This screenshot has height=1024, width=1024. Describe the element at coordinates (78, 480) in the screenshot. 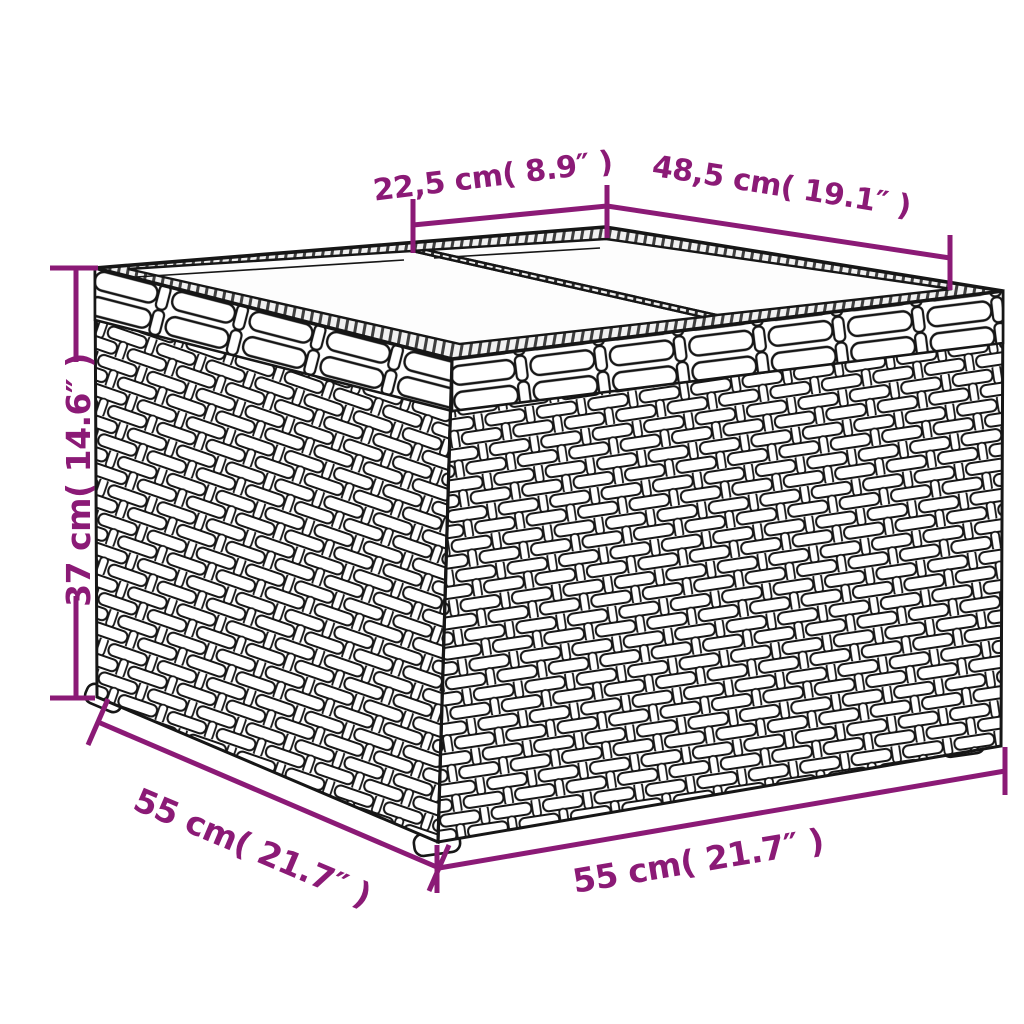

I see `dimension-label-height: 37 cm( 14.6″ )` at that location.